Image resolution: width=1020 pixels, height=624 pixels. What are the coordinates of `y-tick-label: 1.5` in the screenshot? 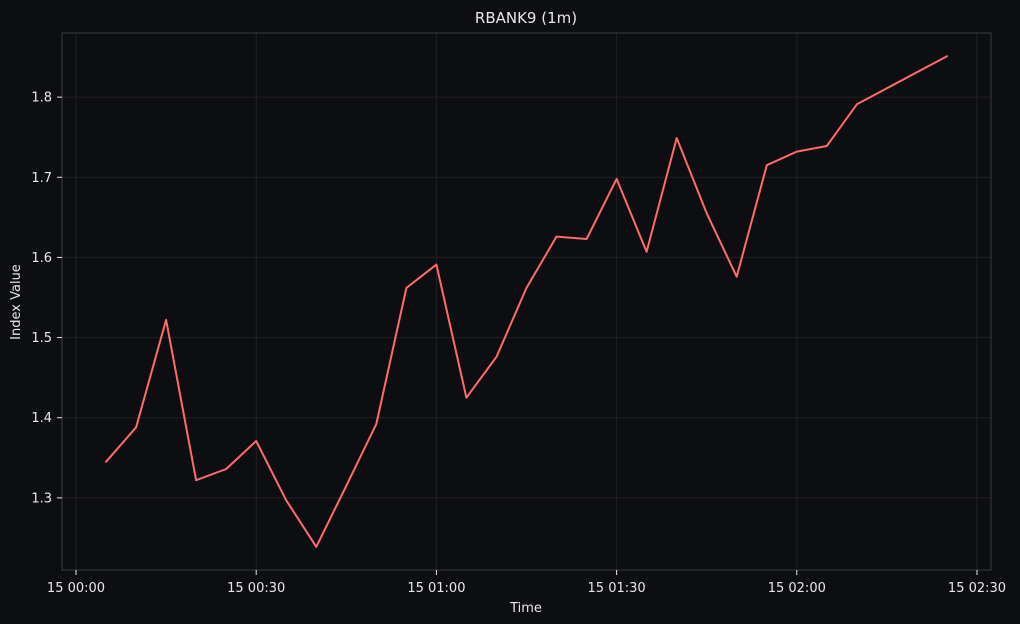 It's located at (41, 338).